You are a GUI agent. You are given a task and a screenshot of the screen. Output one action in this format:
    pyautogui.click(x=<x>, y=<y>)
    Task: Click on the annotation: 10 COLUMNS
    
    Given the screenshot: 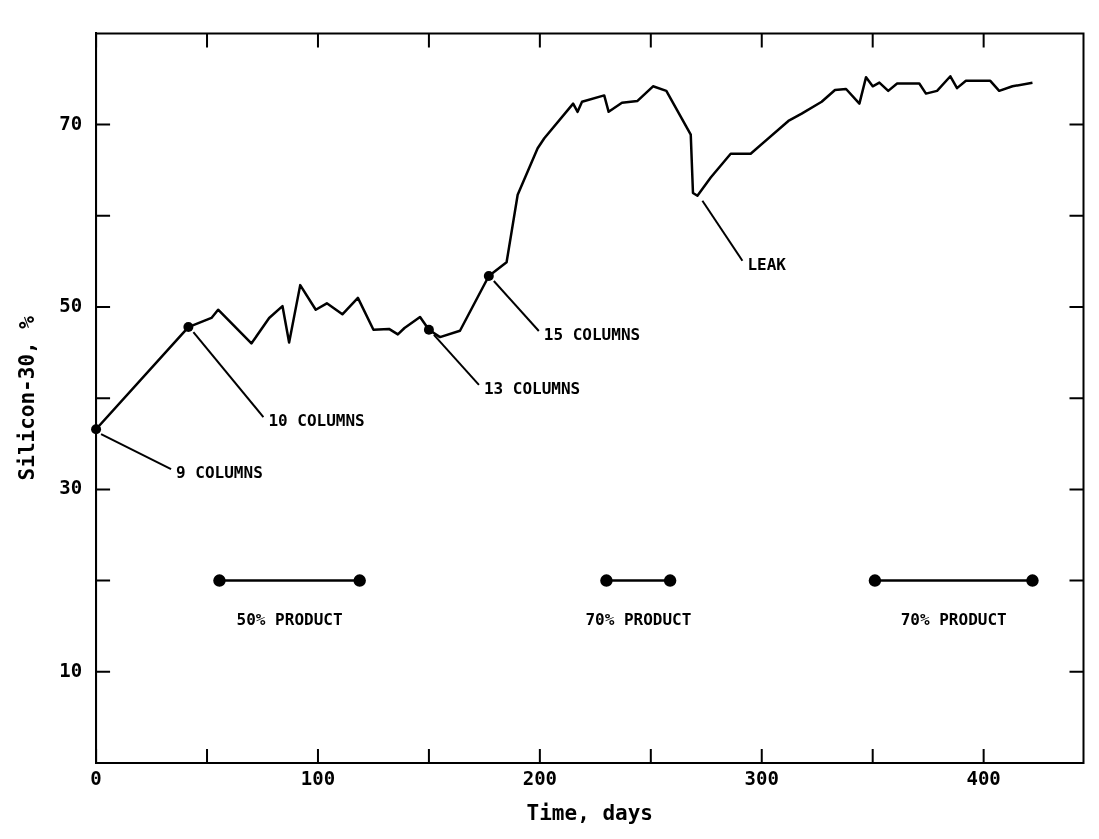 What is the action you would take?
    pyautogui.click(x=316, y=421)
    